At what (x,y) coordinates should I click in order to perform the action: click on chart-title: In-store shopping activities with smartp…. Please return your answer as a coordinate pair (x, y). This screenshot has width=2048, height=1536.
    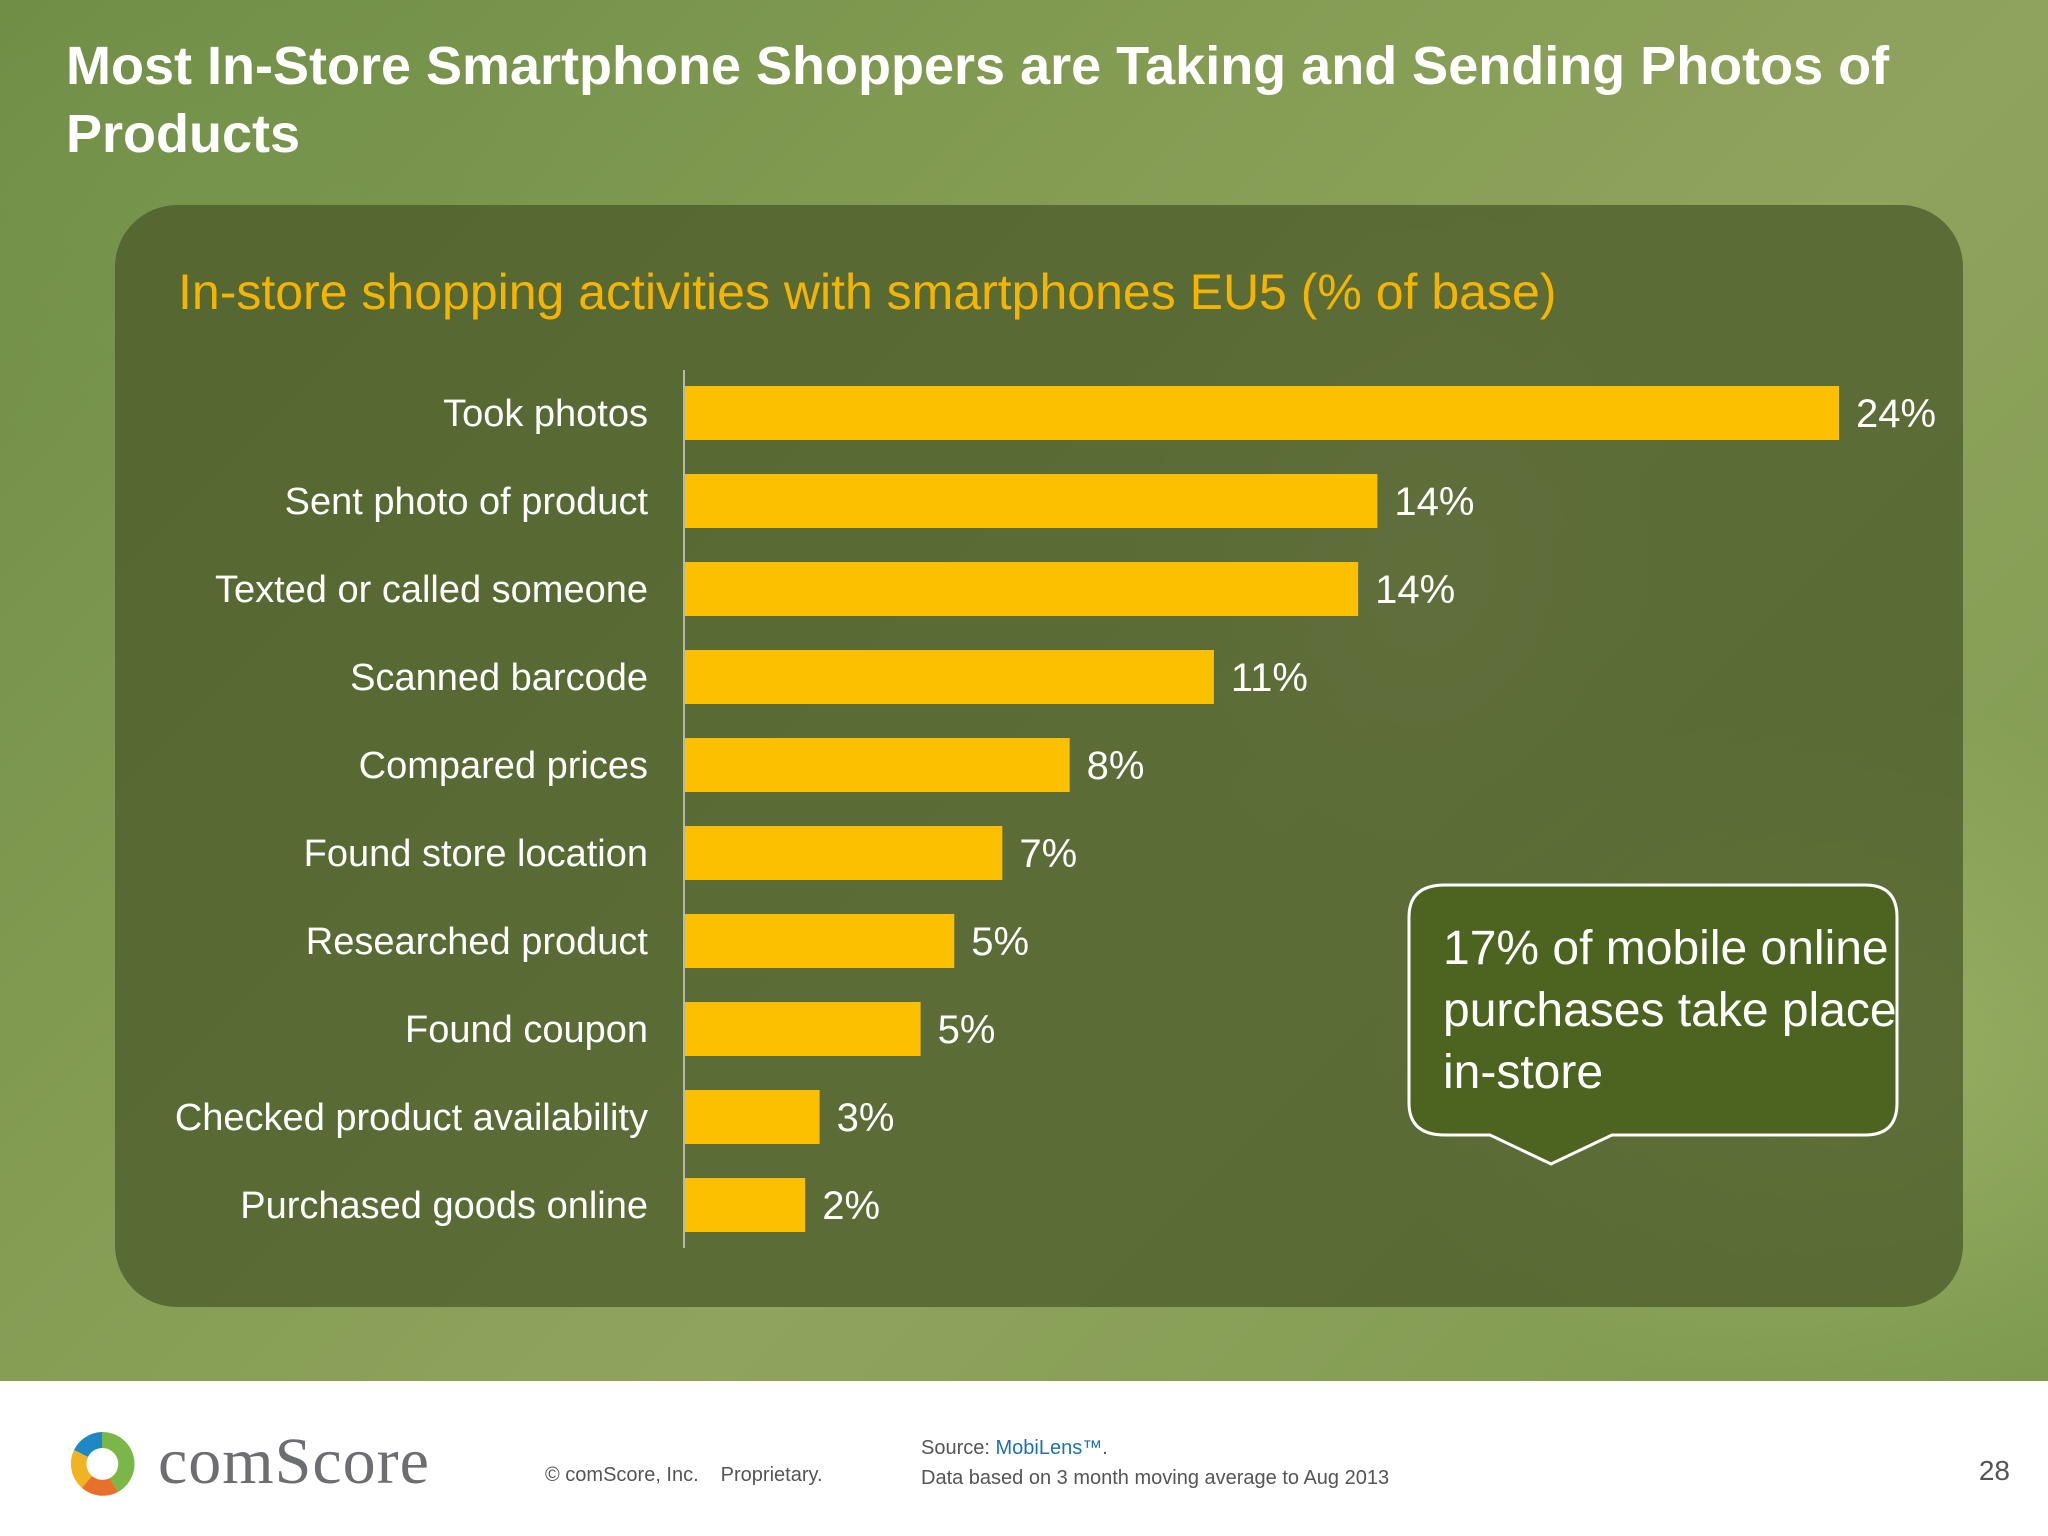
    Looking at the image, I should click on (867, 292).